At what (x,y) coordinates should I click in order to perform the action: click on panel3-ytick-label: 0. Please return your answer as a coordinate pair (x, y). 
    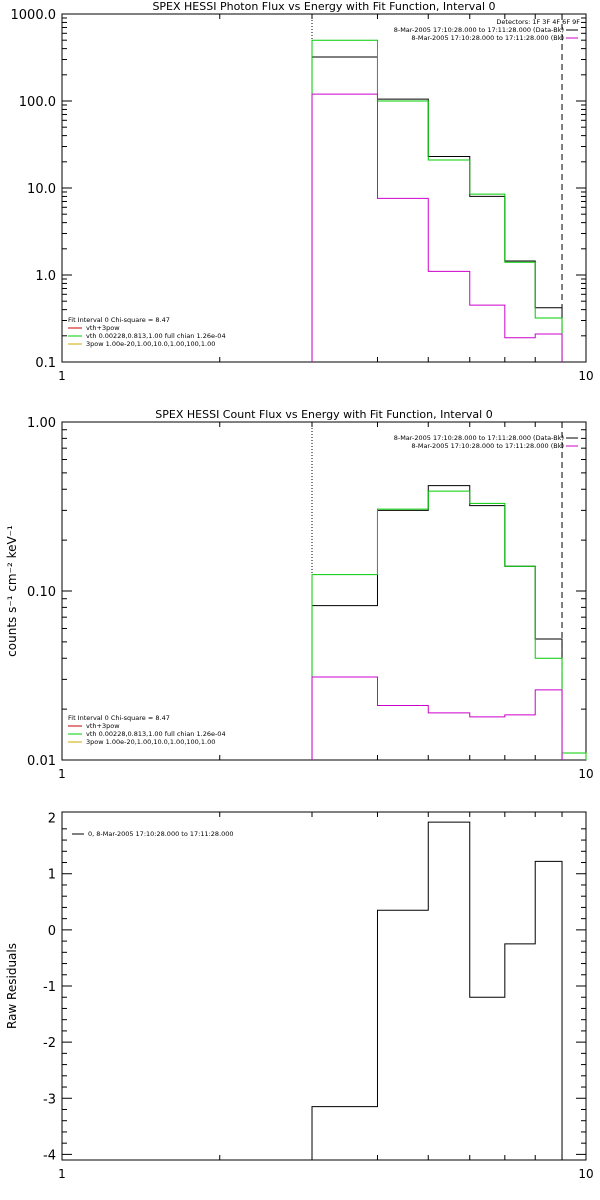
    Looking at the image, I should click on (52, 931).